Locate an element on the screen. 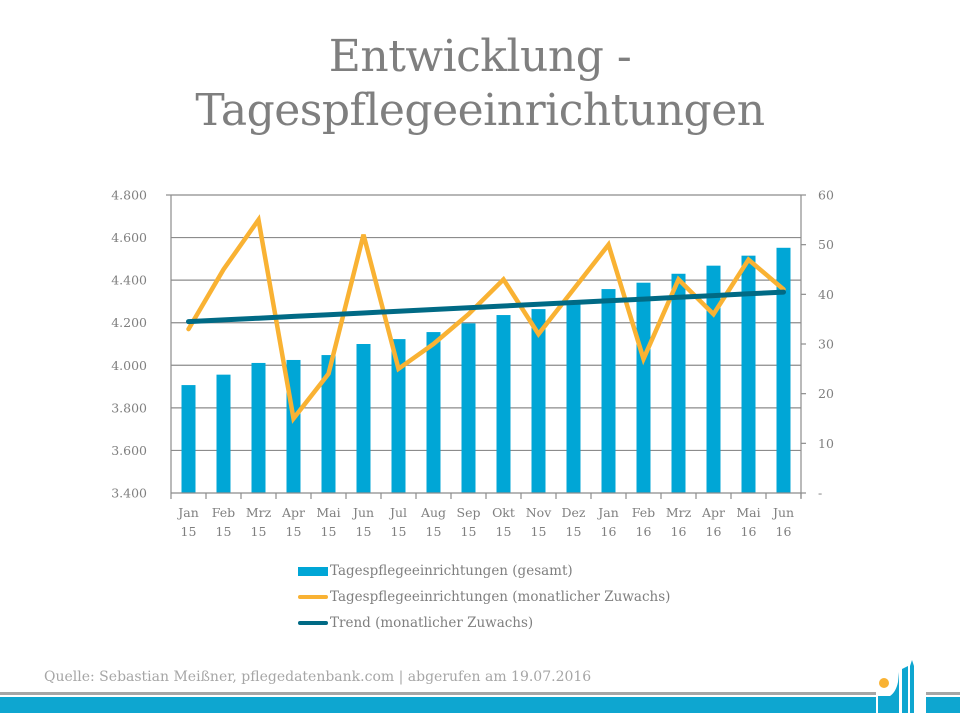  footer-band is located at coordinates (480, 705).